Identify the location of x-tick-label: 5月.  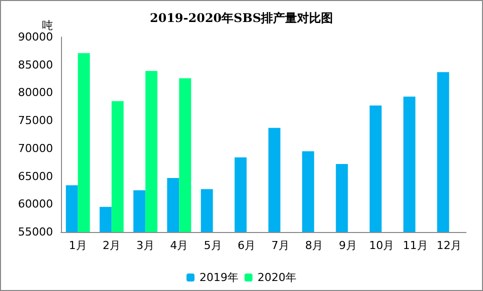
(213, 245).